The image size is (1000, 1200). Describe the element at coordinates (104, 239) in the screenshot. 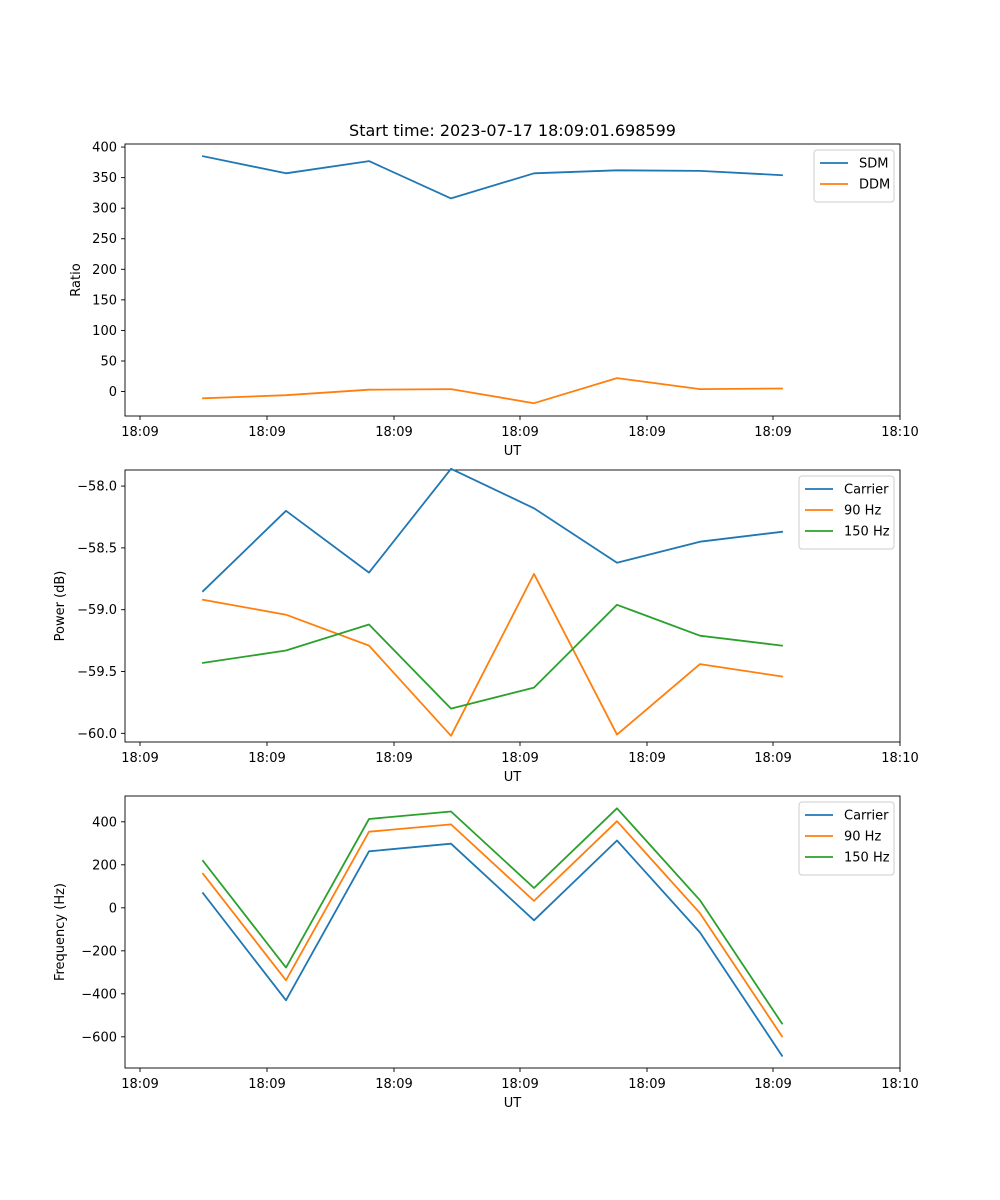

I see `y-tick-label: 250` at that location.